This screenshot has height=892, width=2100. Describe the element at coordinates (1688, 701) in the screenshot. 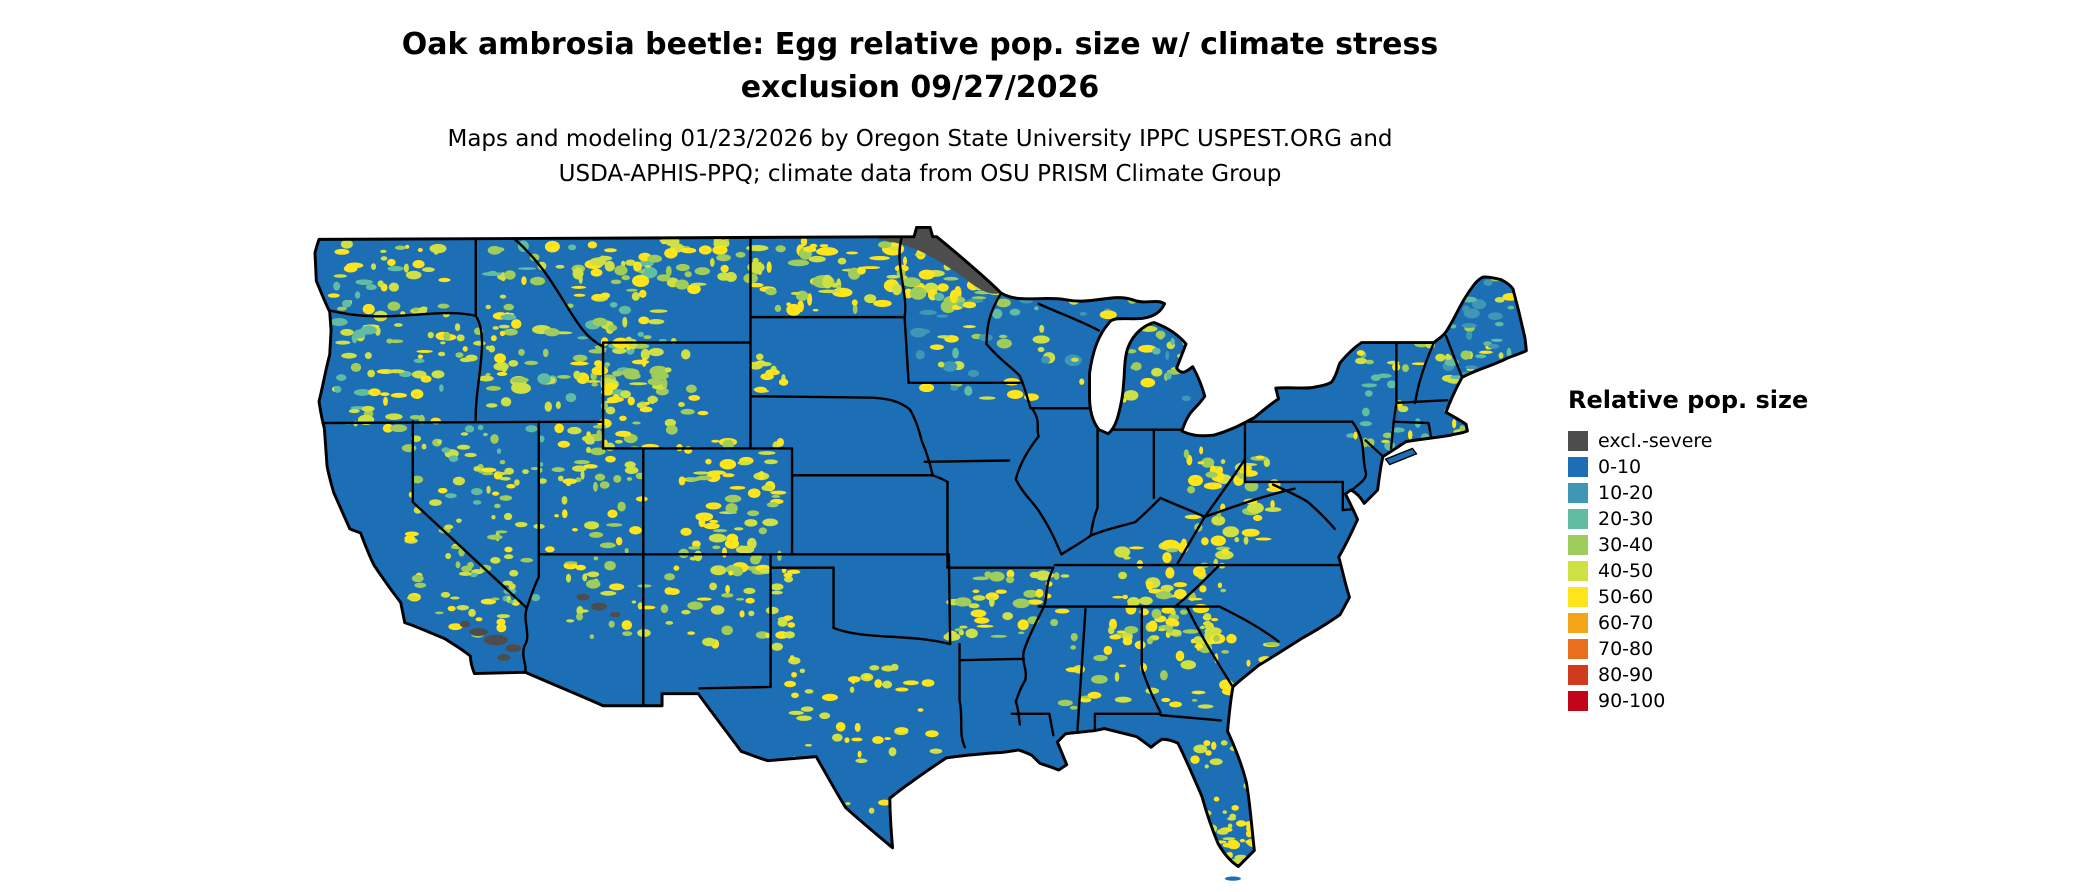

I see `legend-item: 90-100` at that location.